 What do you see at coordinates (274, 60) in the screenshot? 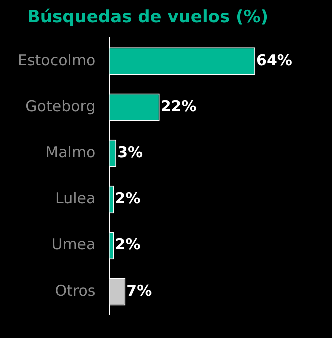
I see `data-label: 64%` at bounding box center [274, 60].